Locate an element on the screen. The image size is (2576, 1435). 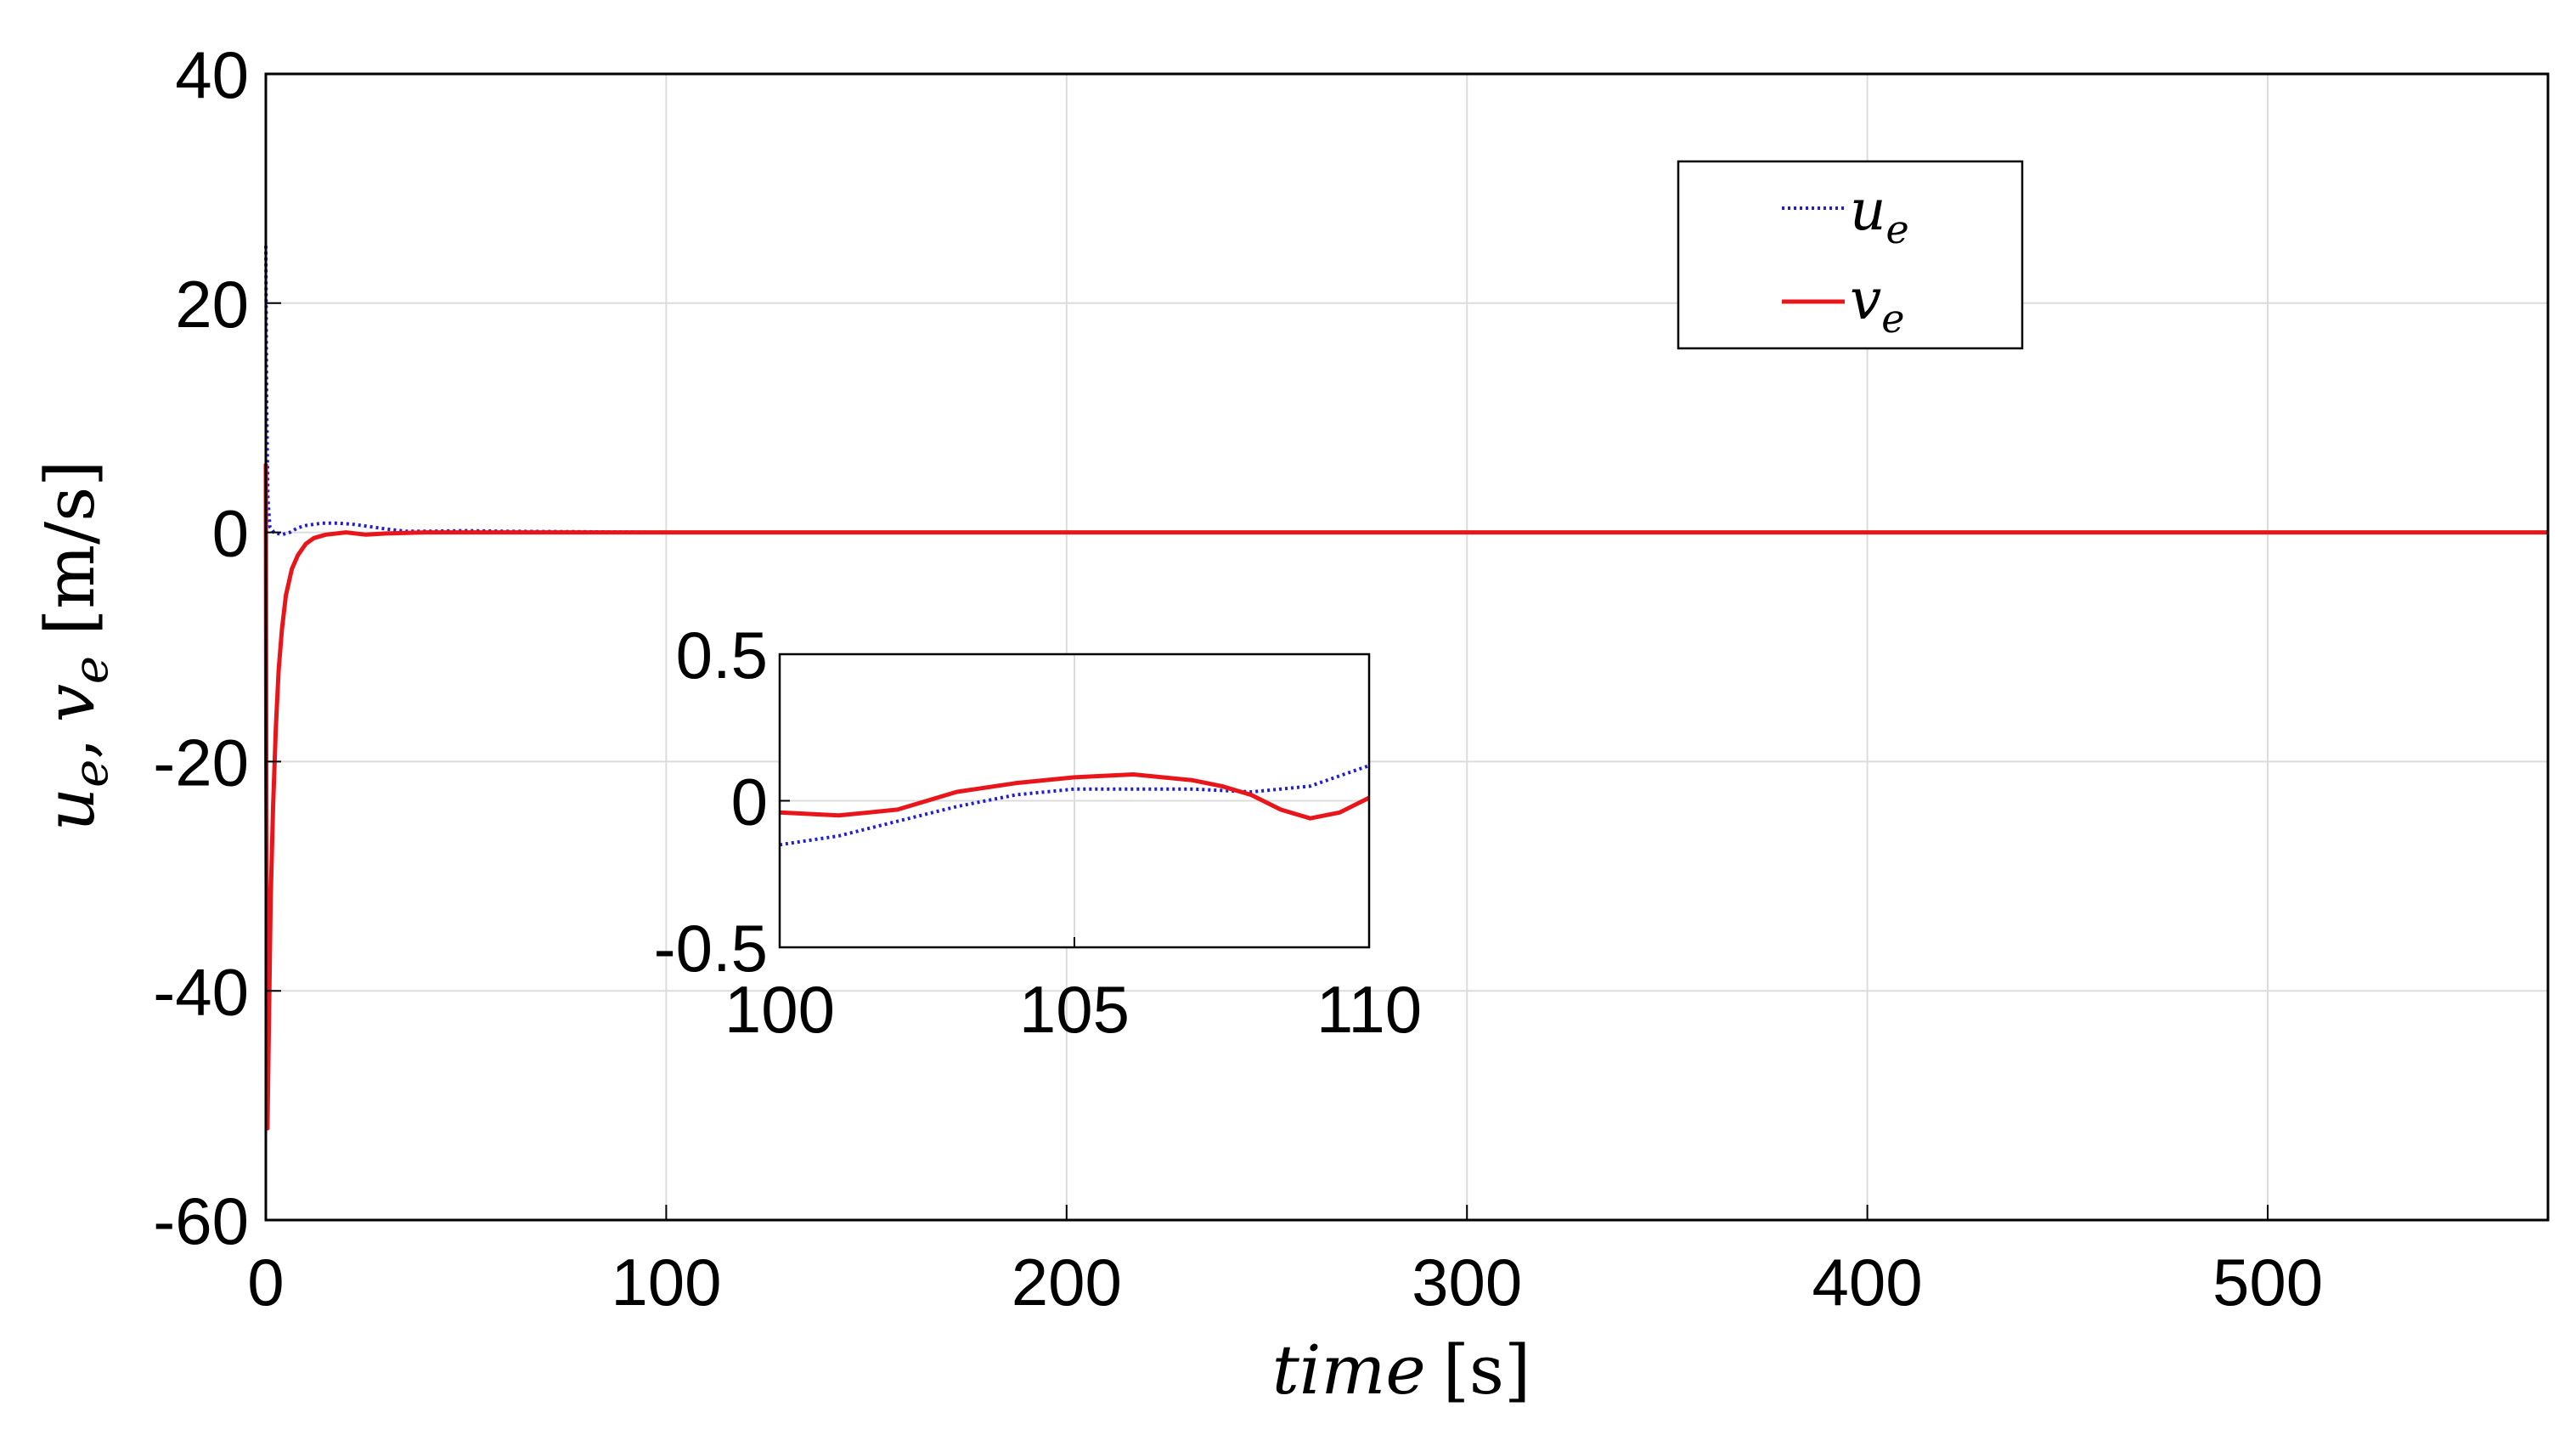
y-axis-label: ue,ve[m/s] is located at coordinates (75, 646).